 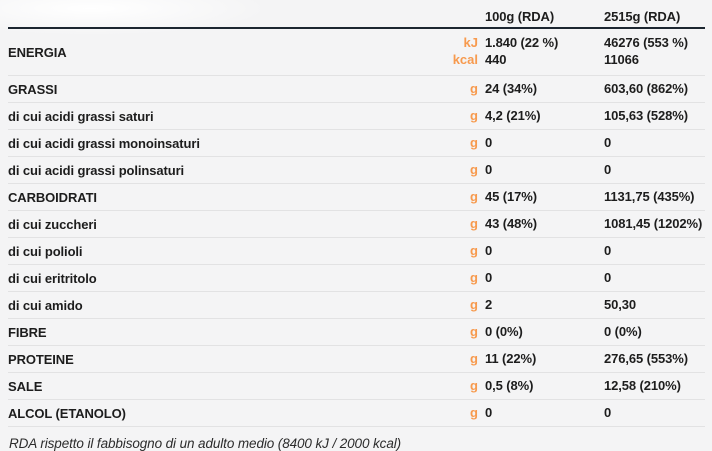 I want to click on value-2515g: 0 (0%), so click(x=623, y=331).